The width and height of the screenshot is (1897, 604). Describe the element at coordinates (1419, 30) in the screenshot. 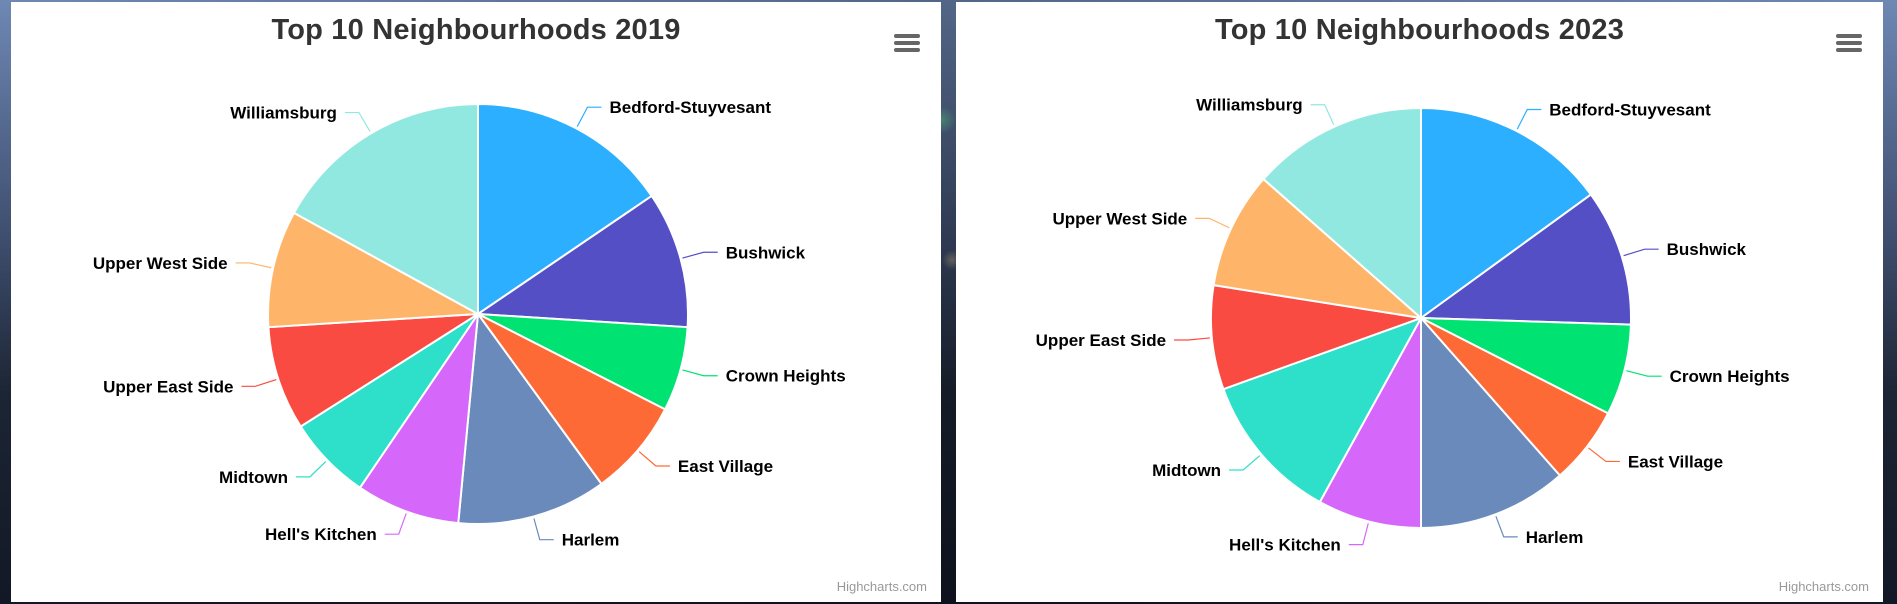

I see `chart-title: Top 10 Neighbourhoods 2023` at that location.